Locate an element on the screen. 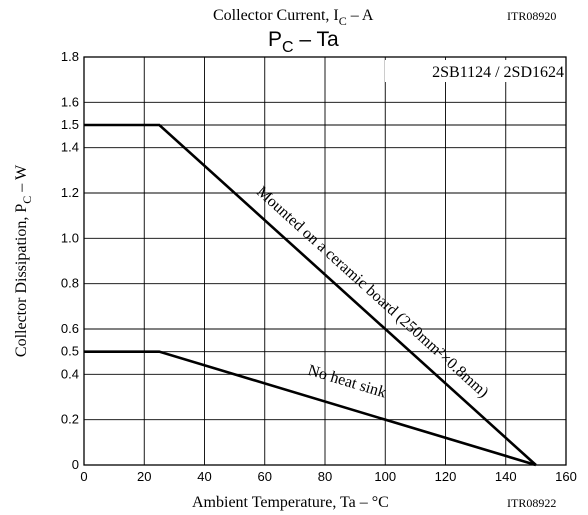  y-tick-label: 0.6 is located at coordinates (70, 328).